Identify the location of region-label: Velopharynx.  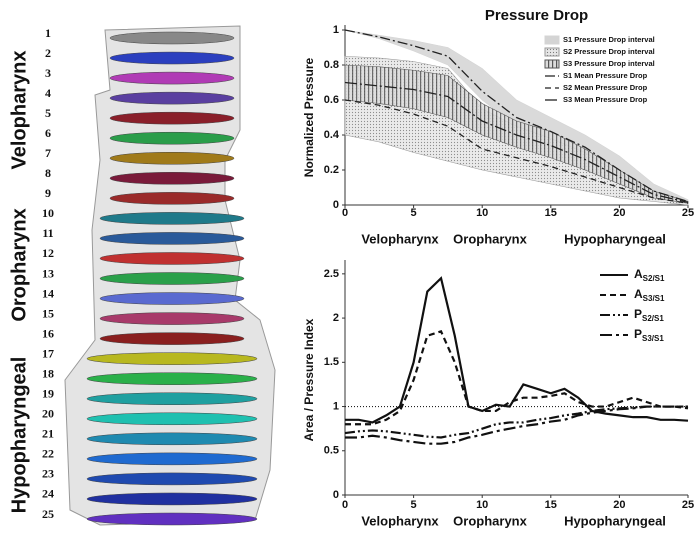
(19, 110).